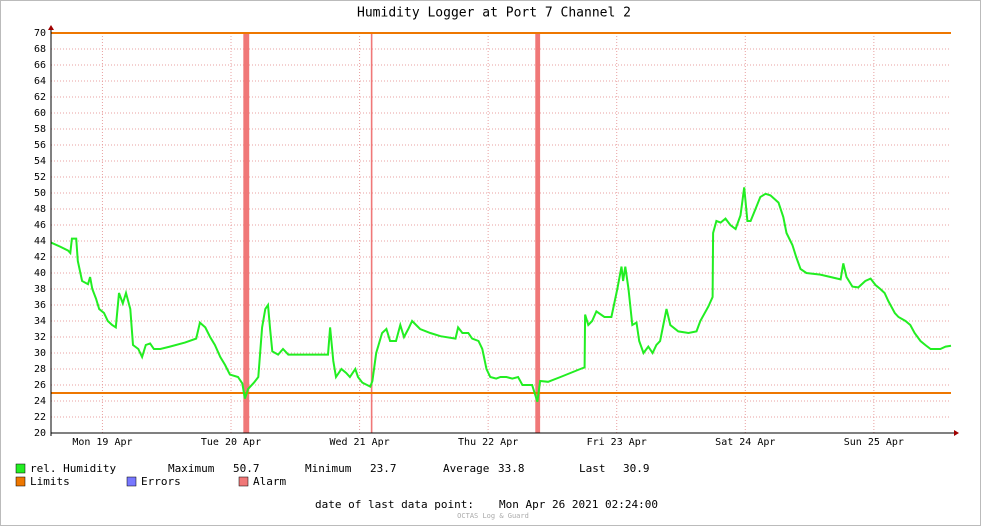 The height and width of the screenshot is (526, 981). What do you see at coordinates (40, 353) in the screenshot?
I see `y-tick-label: 30` at bounding box center [40, 353].